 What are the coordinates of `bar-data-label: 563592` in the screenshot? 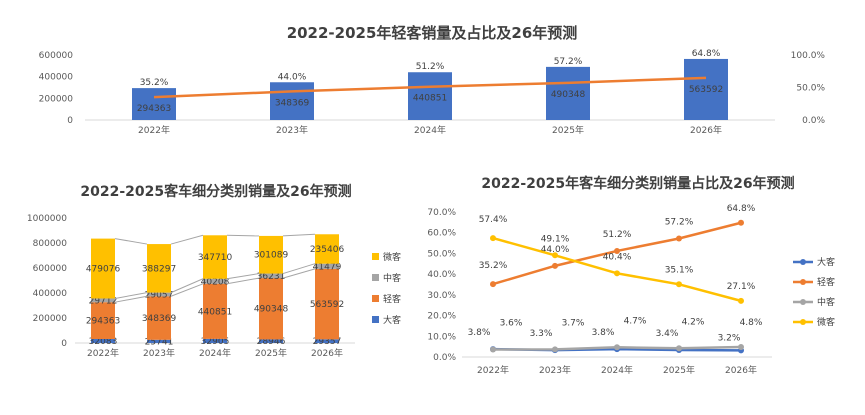 It's located at (706, 90).